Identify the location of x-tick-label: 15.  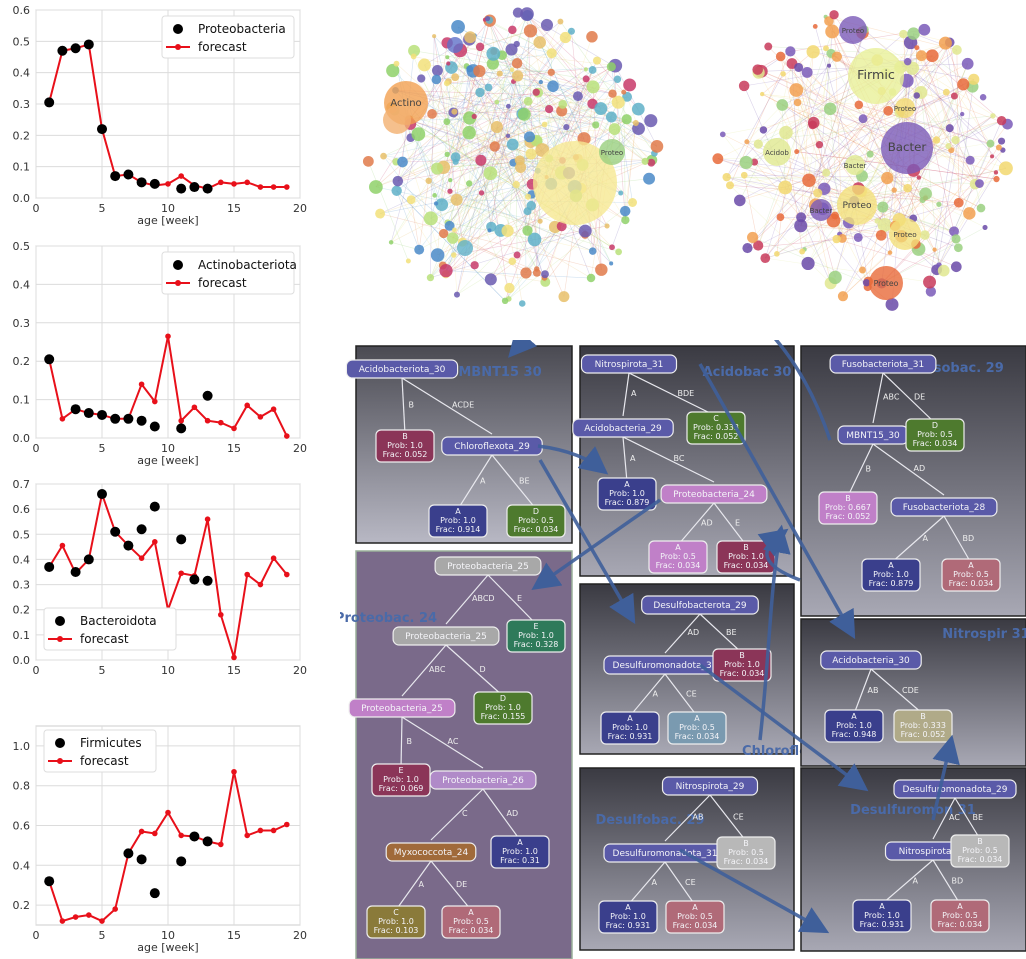
(234, 935).